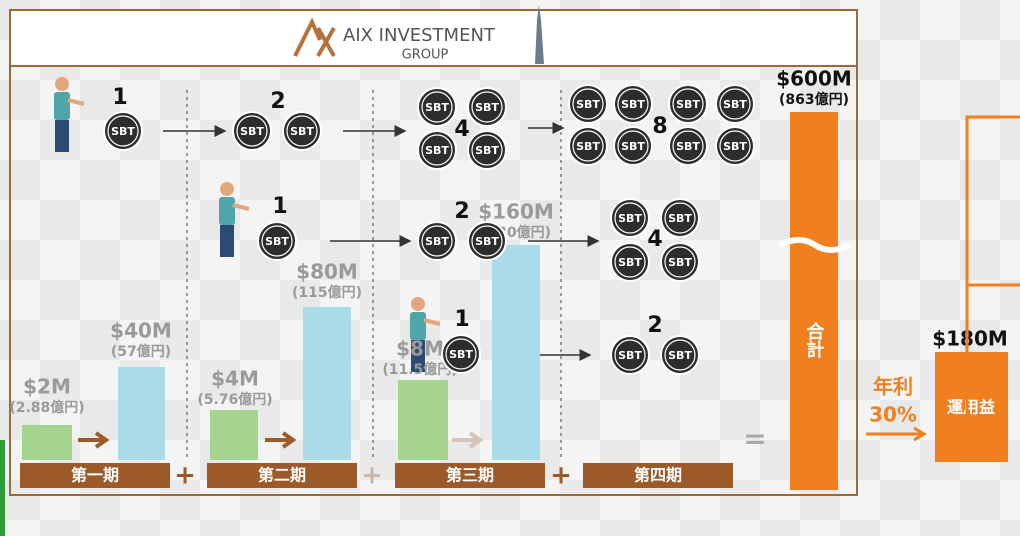 This screenshot has width=1020, height=536. What do you see at coordinates (141, 351) in the screenshot?
I see `bar-yen: (57億円)` at bounding box center [141, 351].